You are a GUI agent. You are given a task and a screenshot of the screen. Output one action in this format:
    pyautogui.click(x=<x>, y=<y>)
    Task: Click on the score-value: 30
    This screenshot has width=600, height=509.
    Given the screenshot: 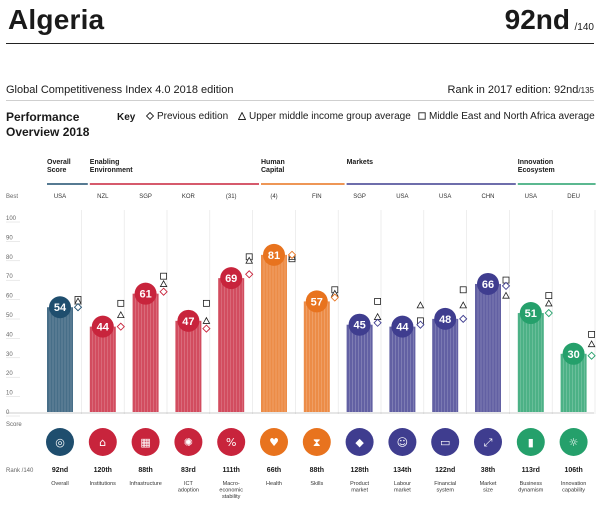 What is the action you would take?
    pyautogui.click(x=573, y=355)
    